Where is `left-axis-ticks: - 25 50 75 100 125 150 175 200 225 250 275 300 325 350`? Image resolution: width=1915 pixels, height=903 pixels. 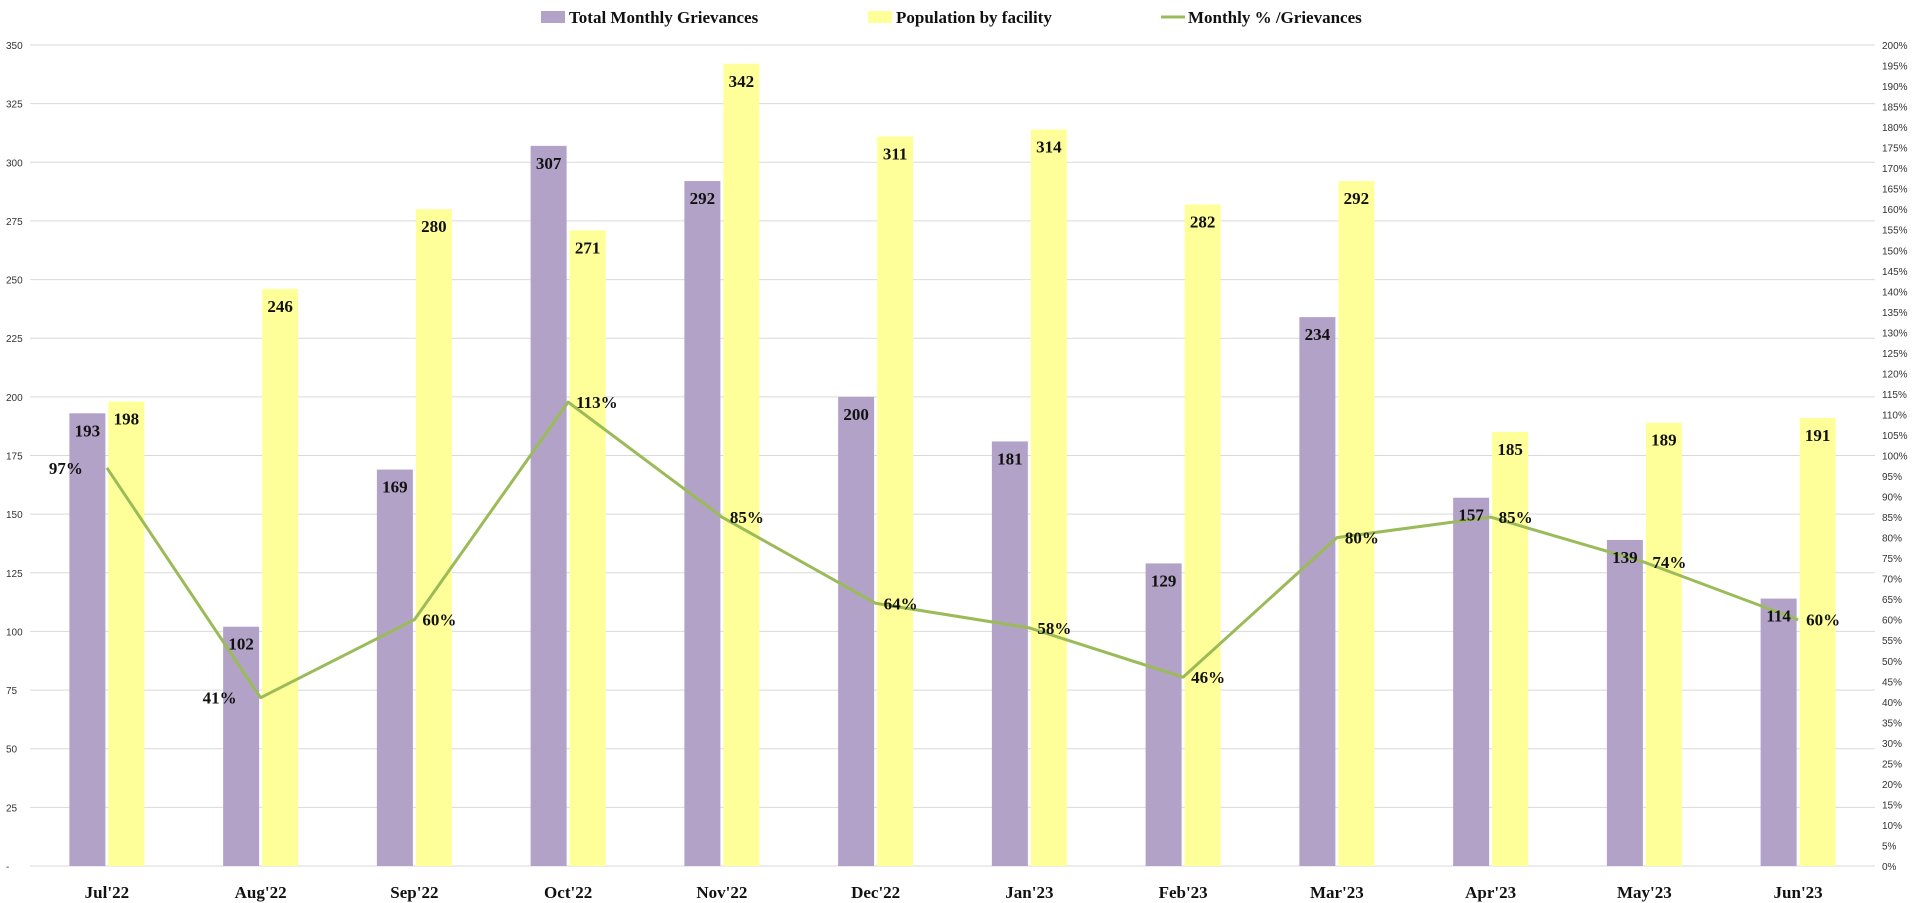
left-axis-ticks: - 25 50 75 100 125 150 175 200 225 250 275 300 325 350 is located at coordinates (14, 457).